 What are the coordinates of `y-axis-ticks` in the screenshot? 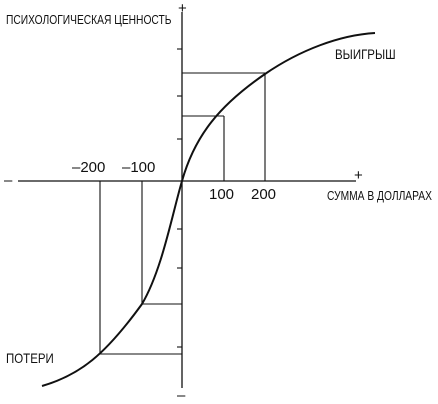 It's located at (179, 198).